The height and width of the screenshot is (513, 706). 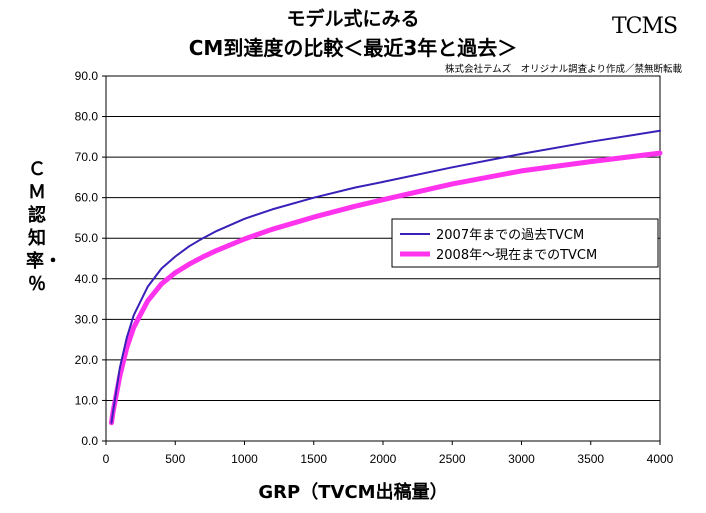 I want to click on x-axis-ticks: 0 500 1000 1500 2000 2500 3000 3500 4000, so click(x=388, y=453).